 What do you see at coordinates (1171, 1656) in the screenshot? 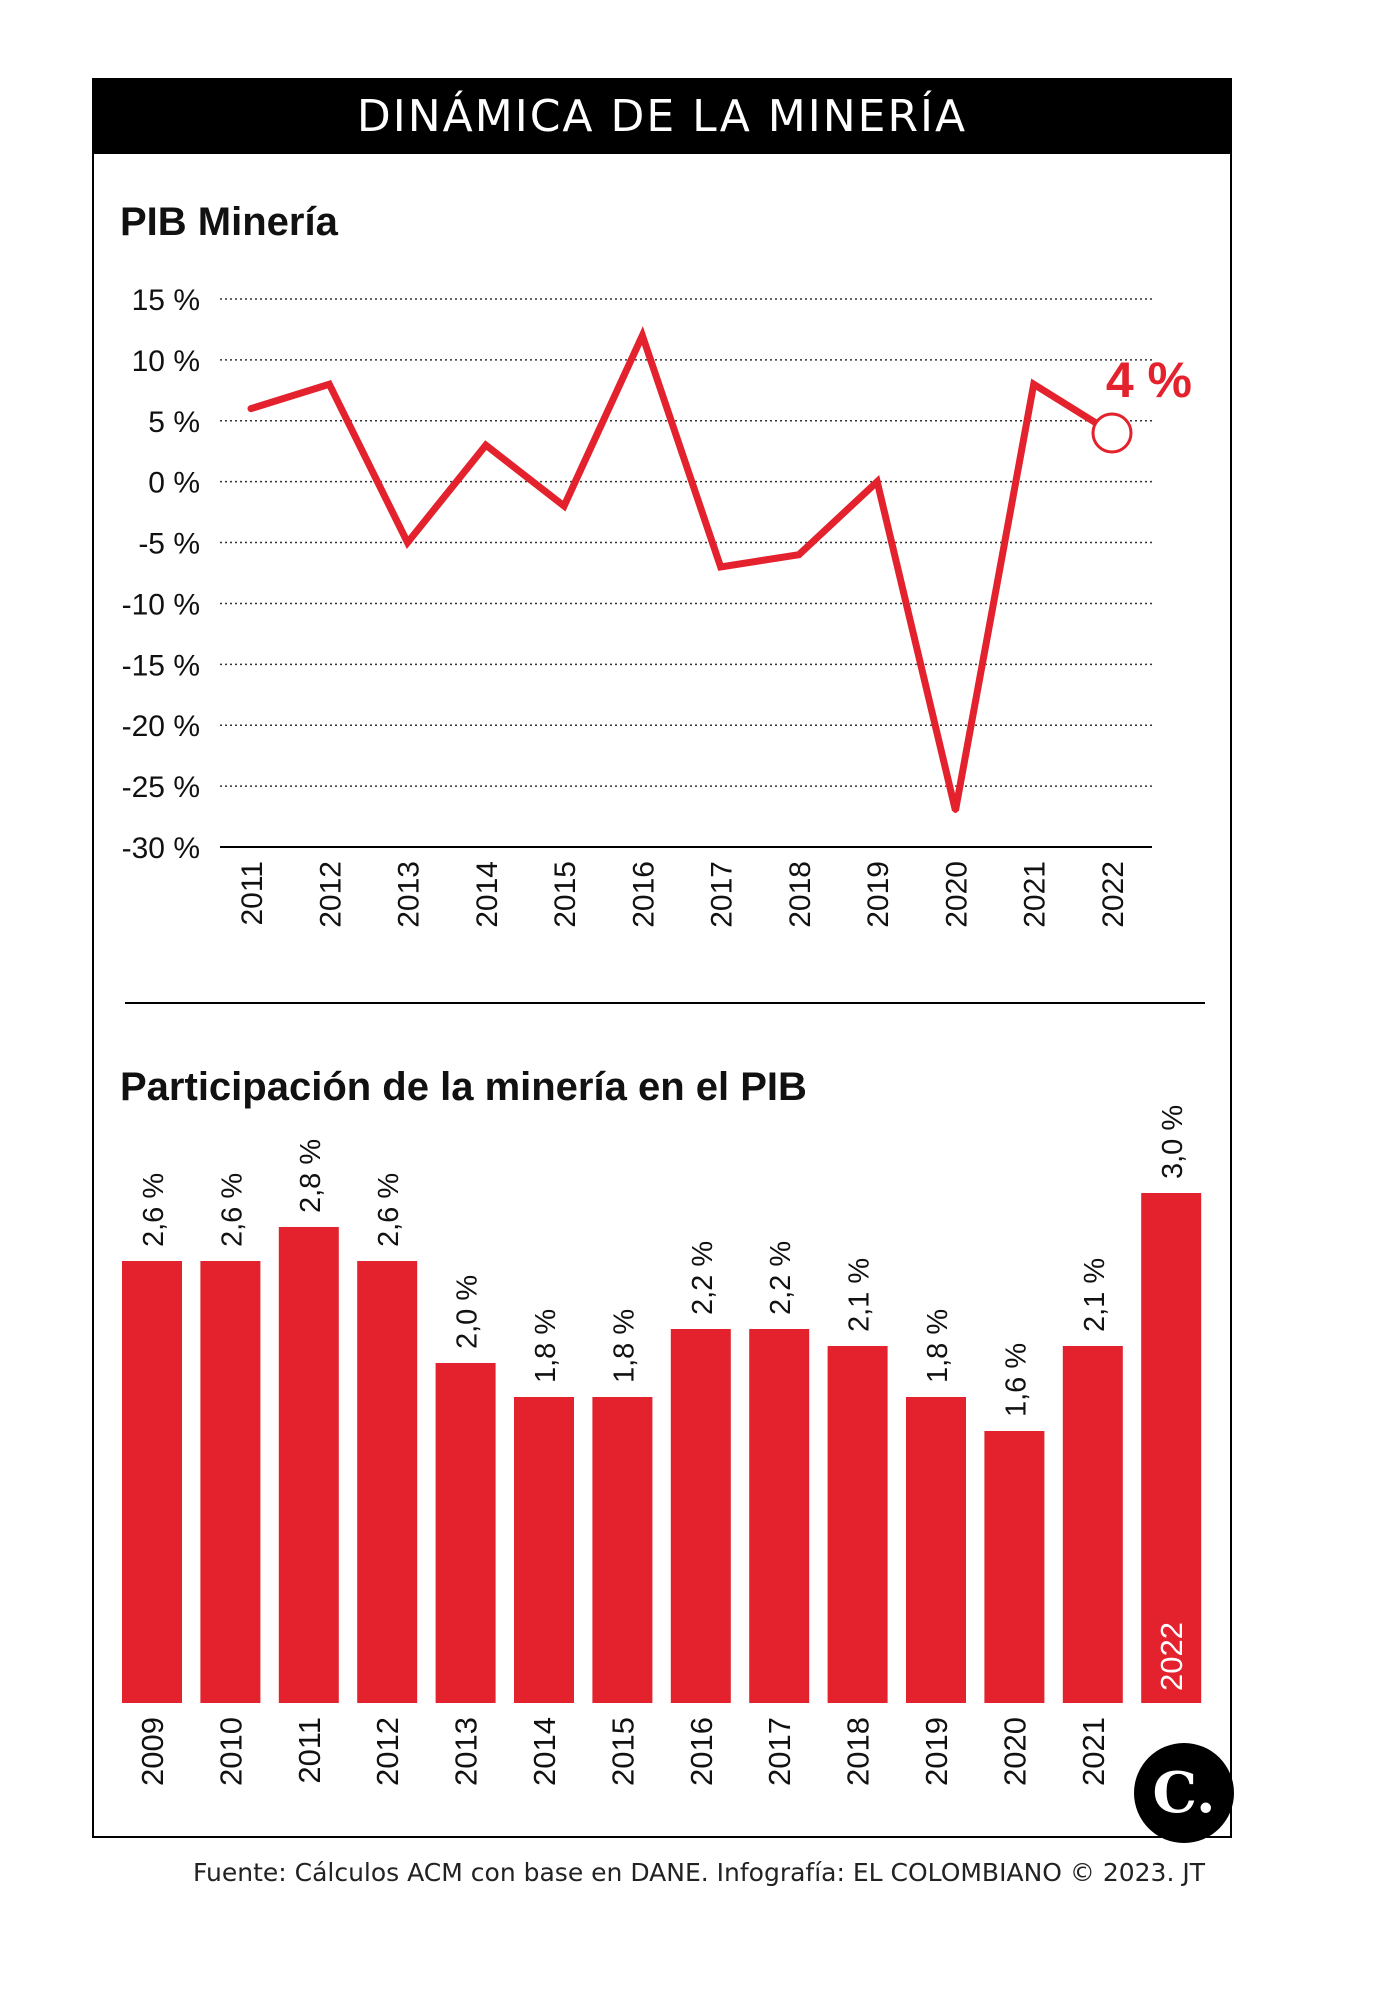
I see `bar-category-label: 2022` at bounding box center [1171, 1656].